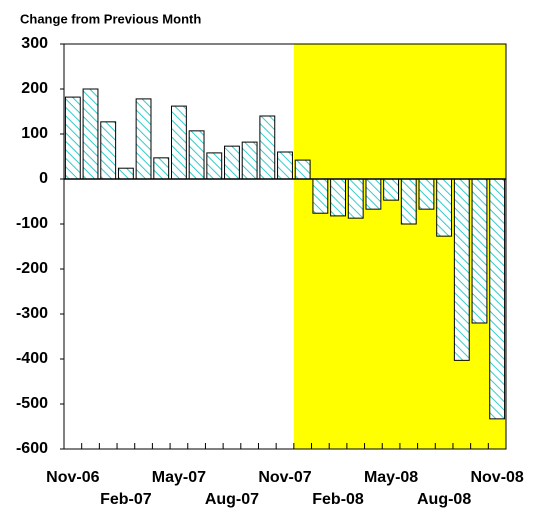 This screenshot has height=512, width=533. Describe the element at coordinates (32, 268) in the screenshot. I see `y-tick-label: -200` at that location.